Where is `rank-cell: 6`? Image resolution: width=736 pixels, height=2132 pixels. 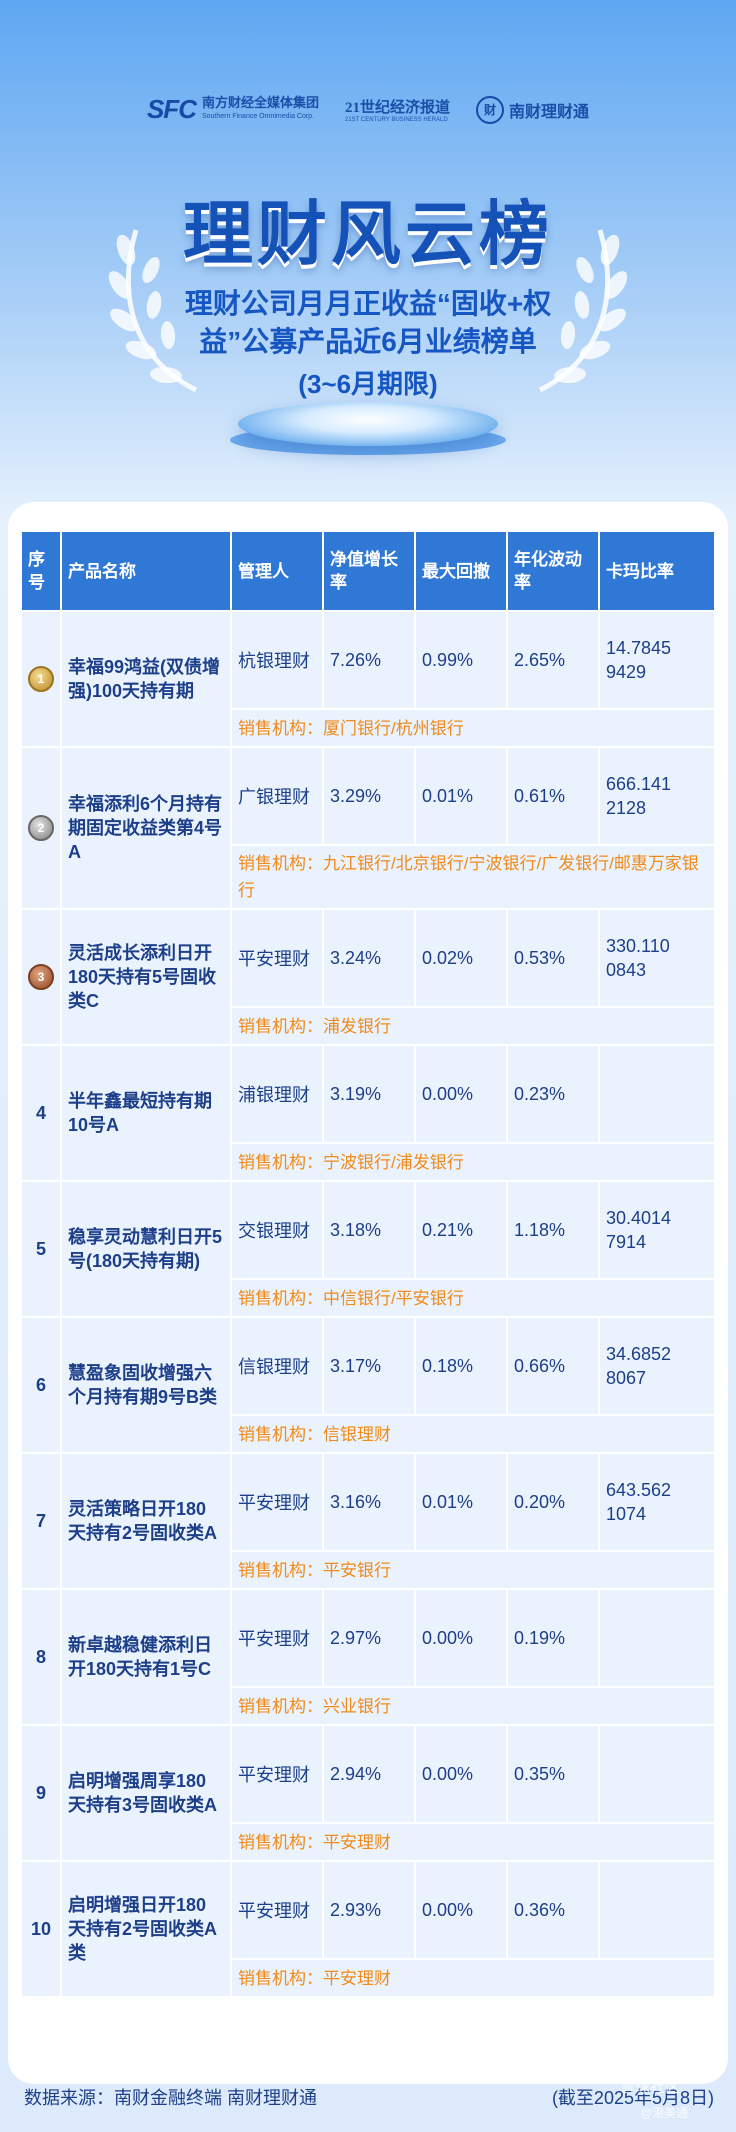 rank-cell: 6 is located at coordinates (42, 1385).